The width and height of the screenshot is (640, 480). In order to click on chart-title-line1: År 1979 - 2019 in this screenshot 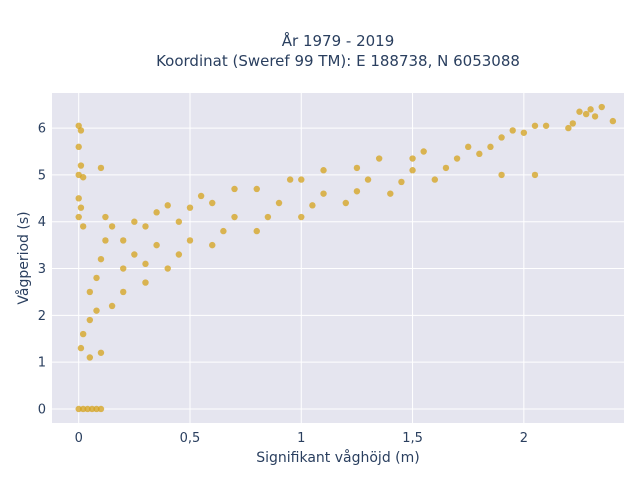, I will do `click(338, 40)`.